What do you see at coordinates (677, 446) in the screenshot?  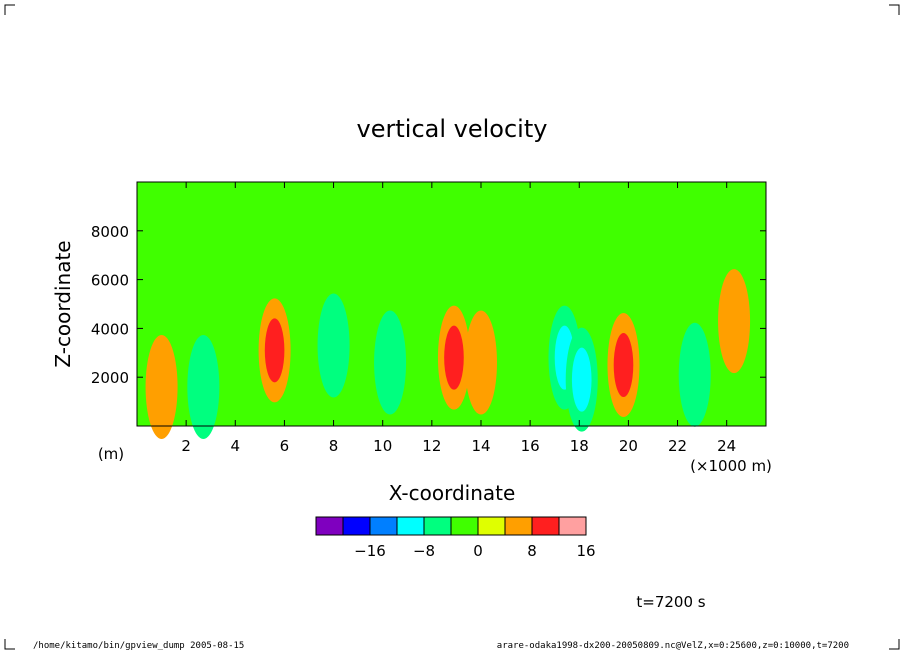 I see `x-tick-label-10: 22` at bounding box center [677, 446].